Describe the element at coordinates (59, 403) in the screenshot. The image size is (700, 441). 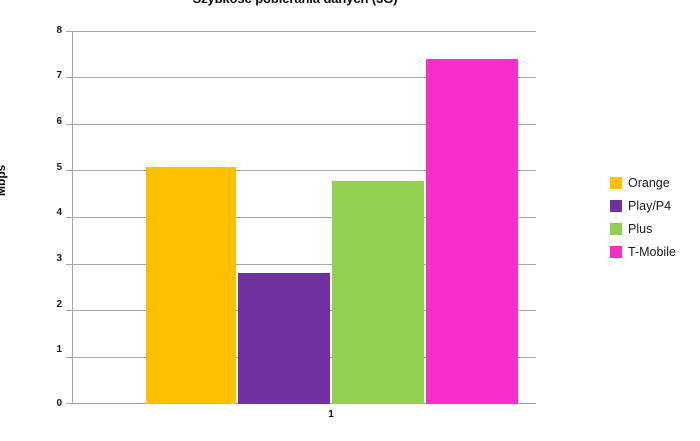
I see `y-tick-label-0: 0` at that location.